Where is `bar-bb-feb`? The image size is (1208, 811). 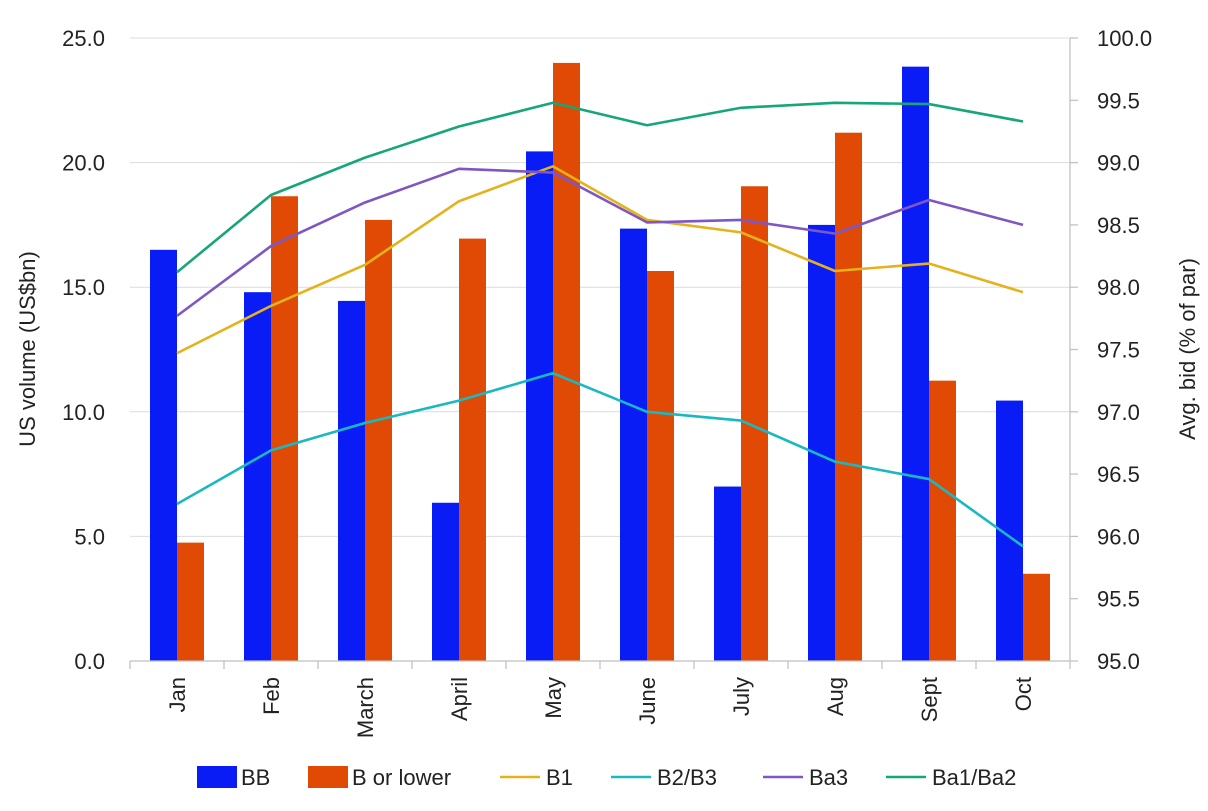 bar-bb-feb is located at coordinates (257, 476).